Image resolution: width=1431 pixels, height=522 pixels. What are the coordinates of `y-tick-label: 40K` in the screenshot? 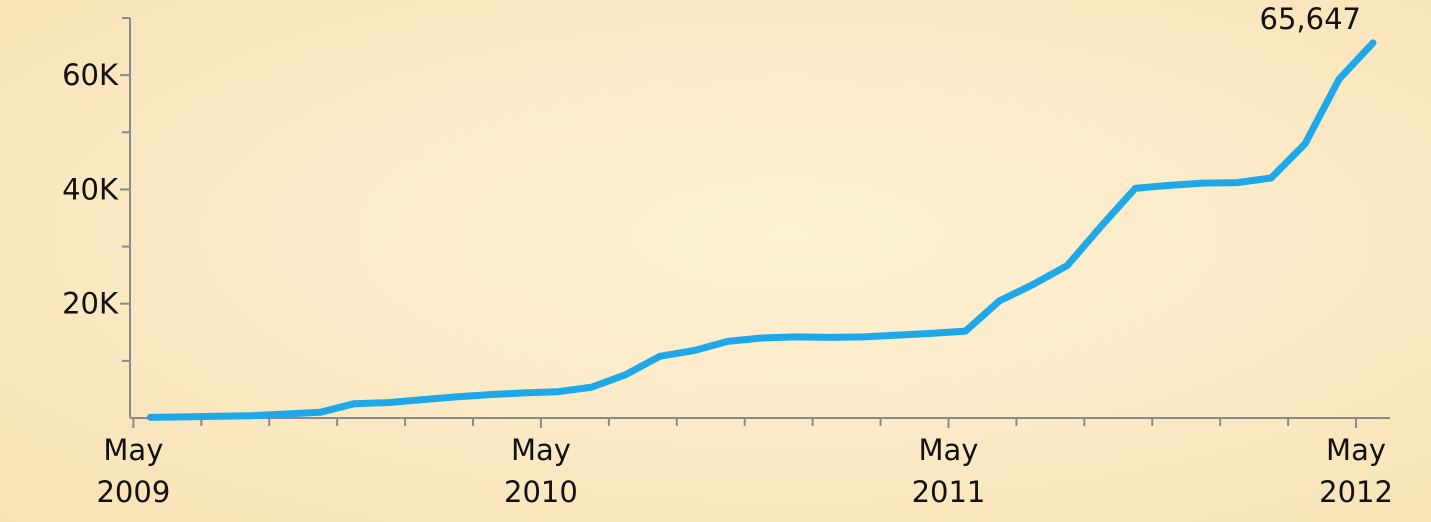 It's located at (90, 189).